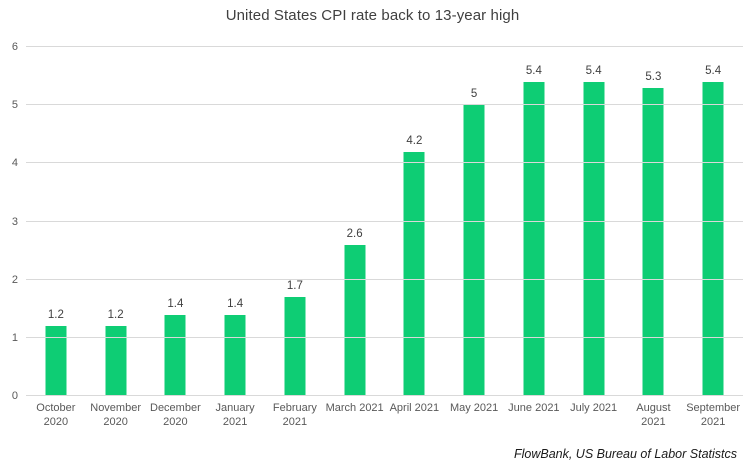 The height and width of the screenshot is (475, 745). I want to click on y-tick-label: 3, so click(14, 221).